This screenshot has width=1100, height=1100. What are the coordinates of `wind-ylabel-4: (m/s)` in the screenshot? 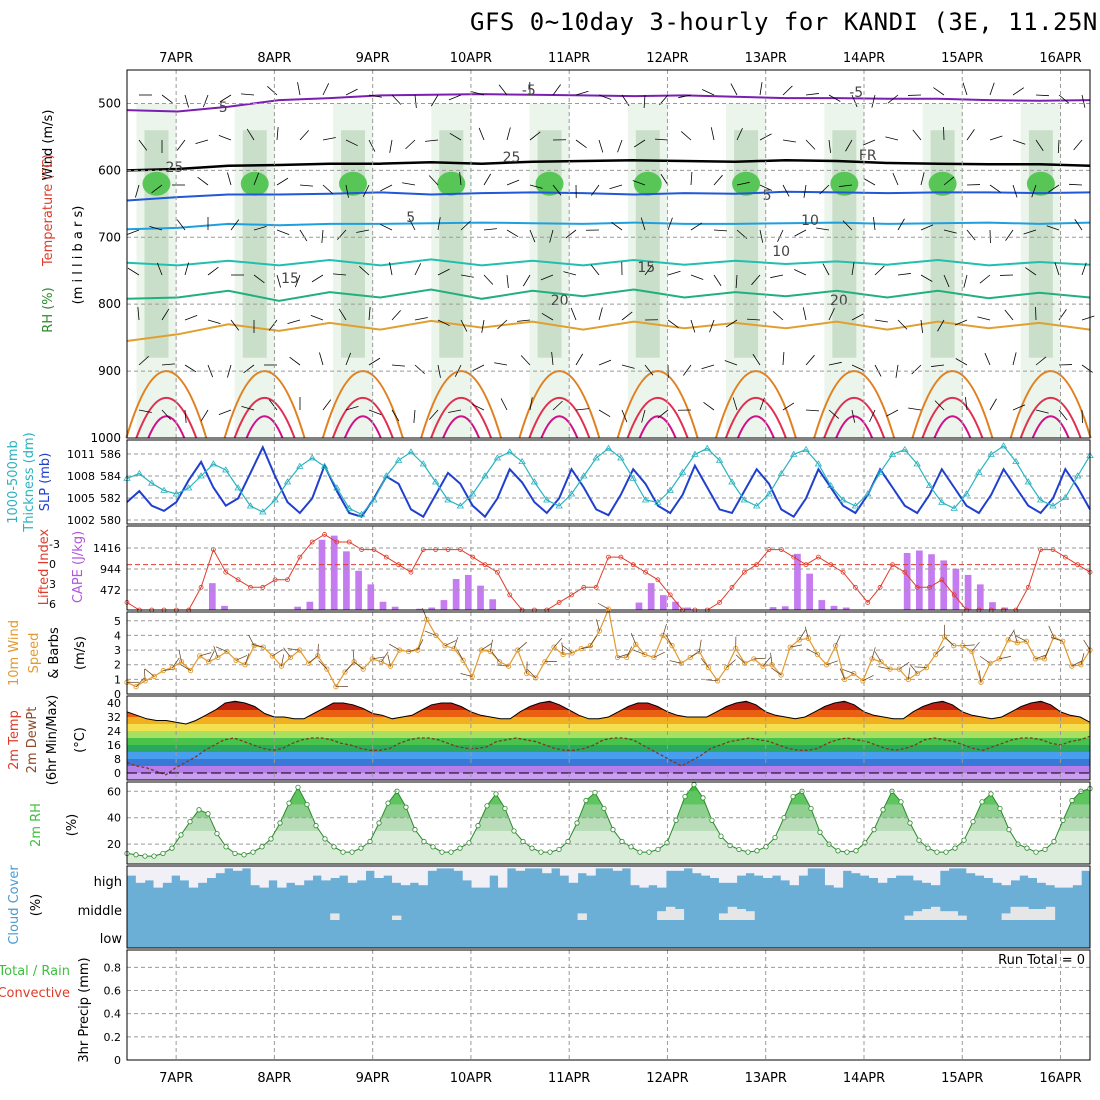 It's located at (80, 653).